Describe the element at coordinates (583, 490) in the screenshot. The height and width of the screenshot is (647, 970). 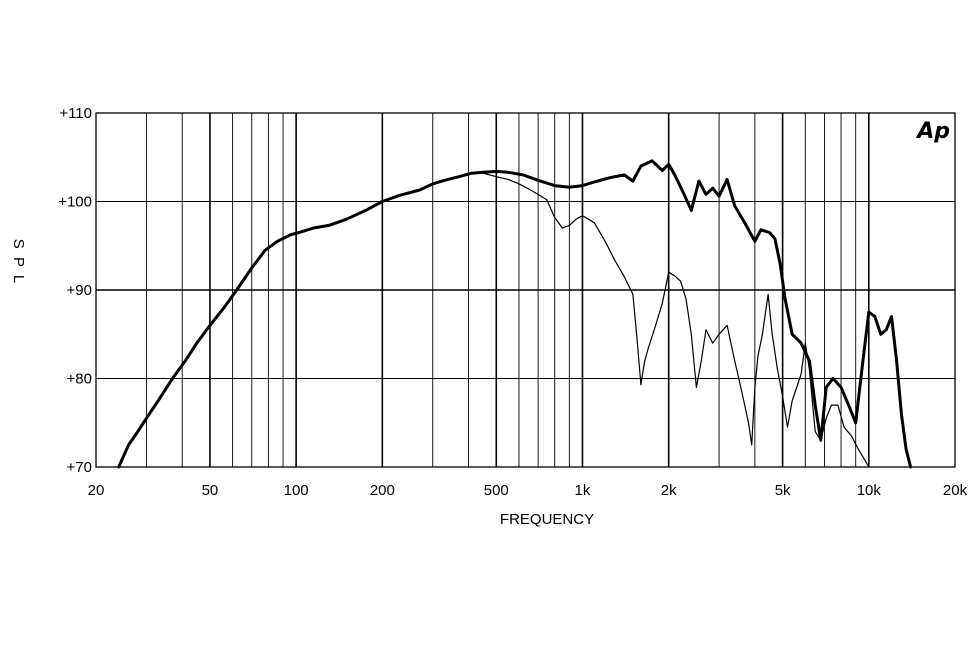
I see `x-tick-label: 1k` at that location.